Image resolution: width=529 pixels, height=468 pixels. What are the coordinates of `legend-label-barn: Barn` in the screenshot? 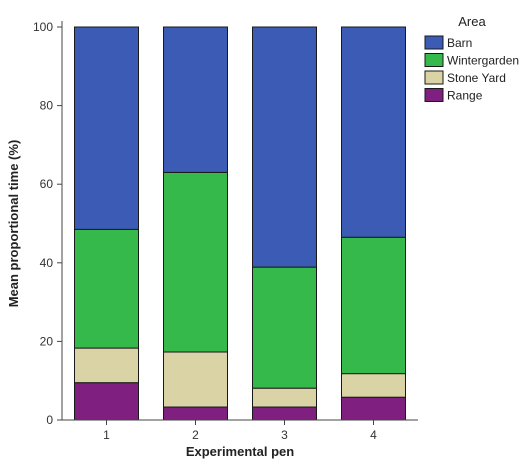 It's located at (459, 43).